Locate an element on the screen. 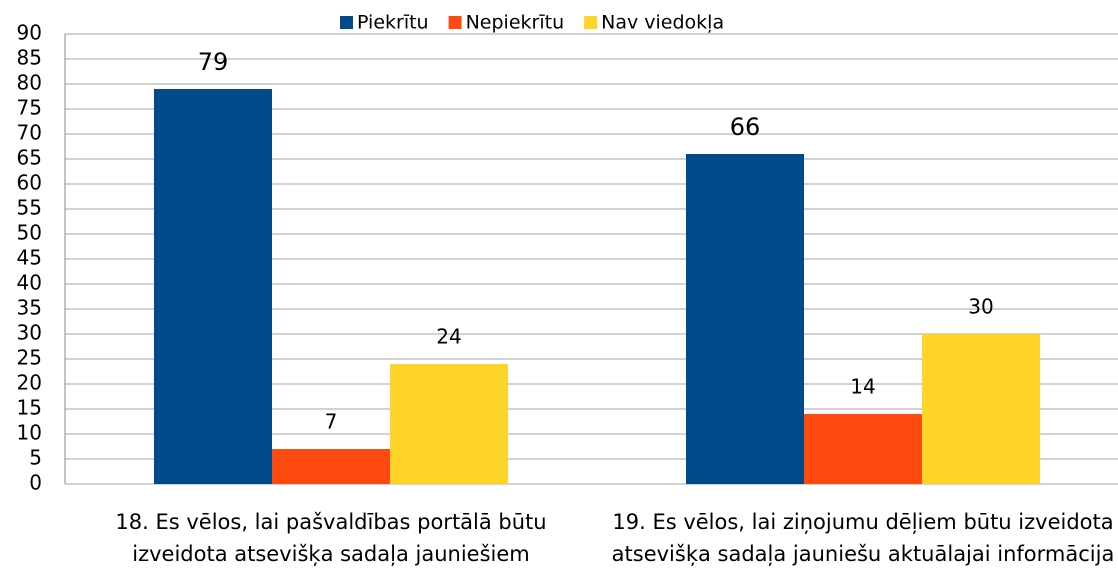  data-label: 30 is located at coordinates (980, 307).